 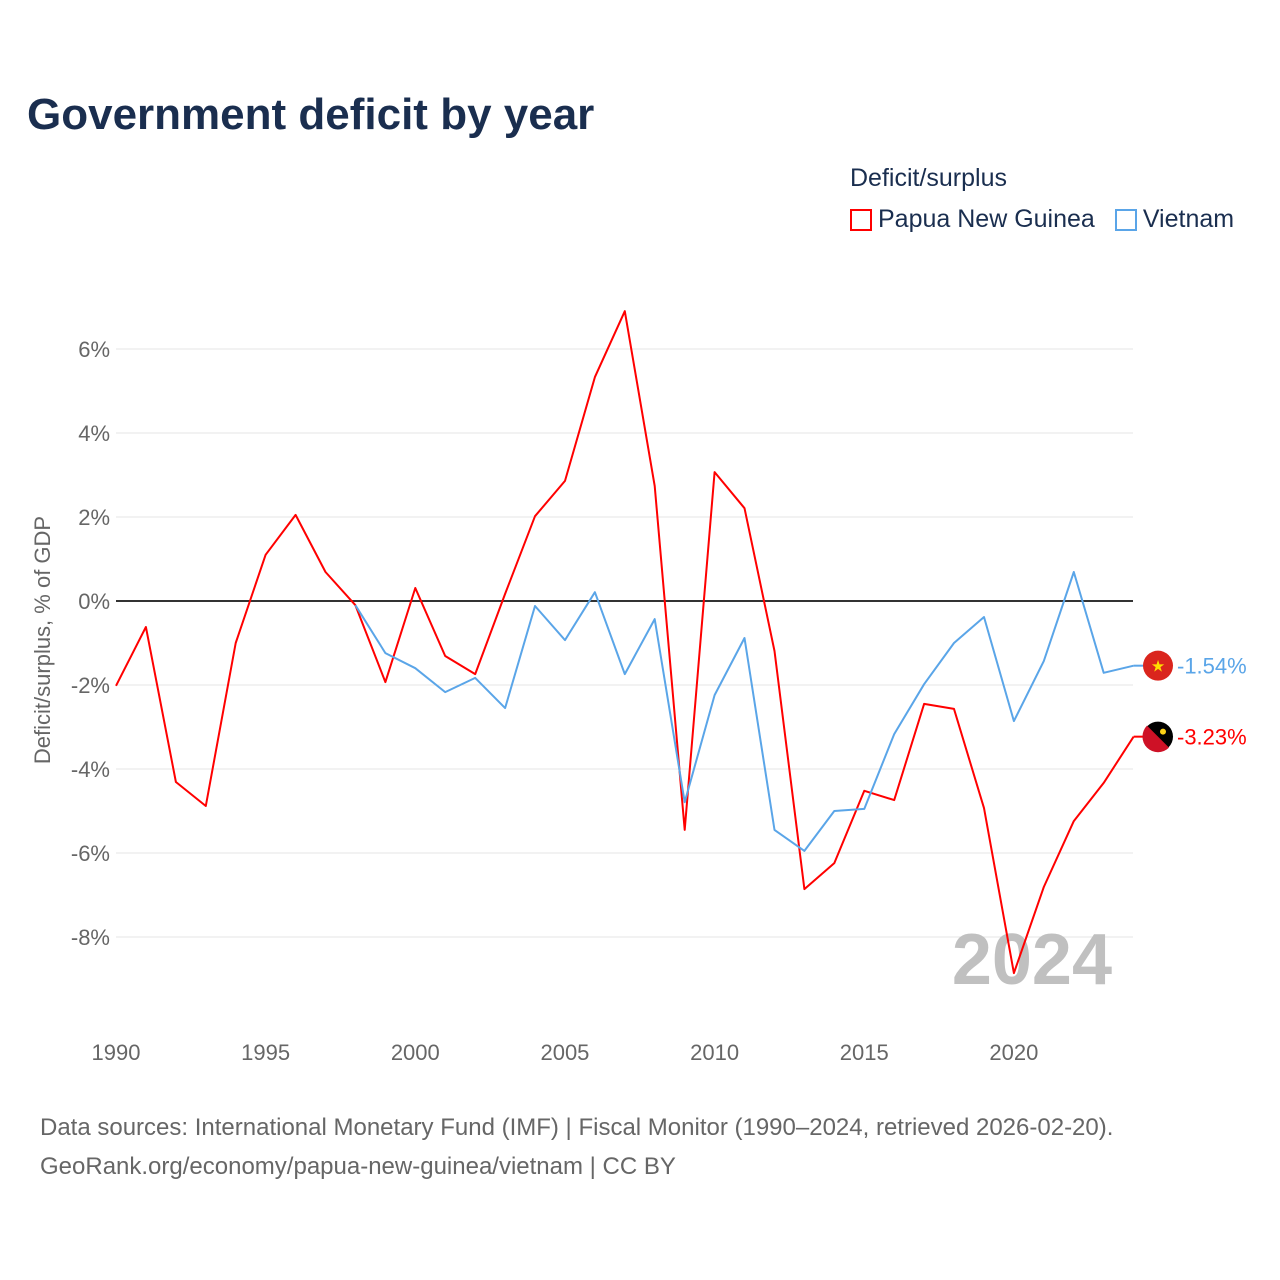 I want to click on flag-star: ★, so click(x=1158, y=667).